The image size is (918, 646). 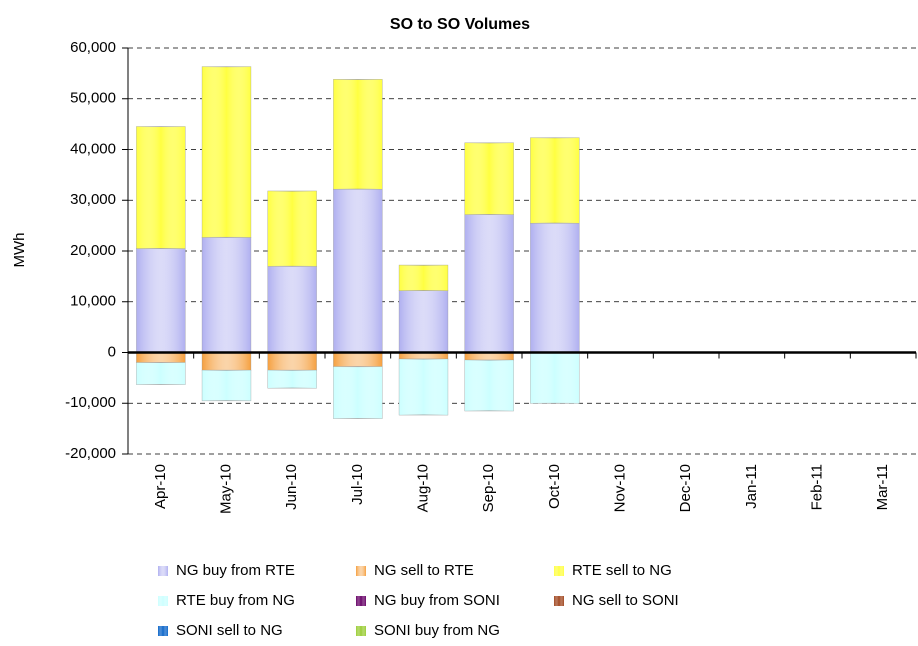 I want to click on legend-label: RTE buy from NG, so click(x=235, y=600).